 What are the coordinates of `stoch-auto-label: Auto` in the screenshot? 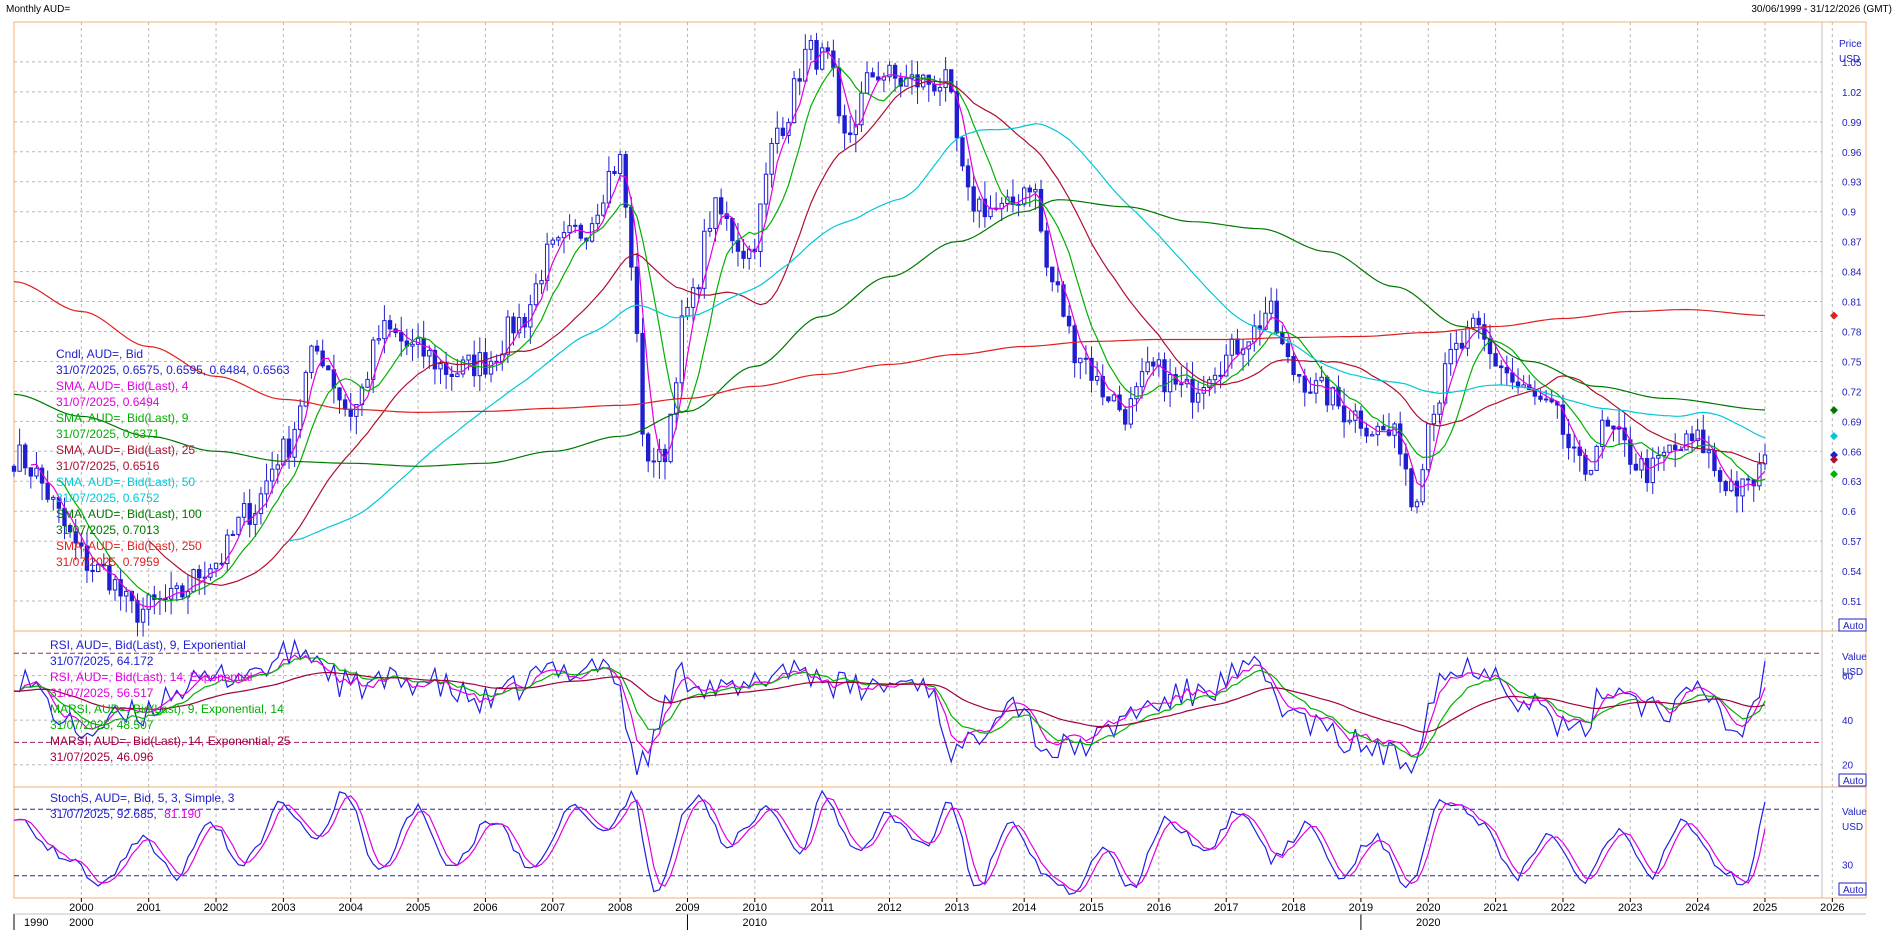 It's located at (1853, 890).